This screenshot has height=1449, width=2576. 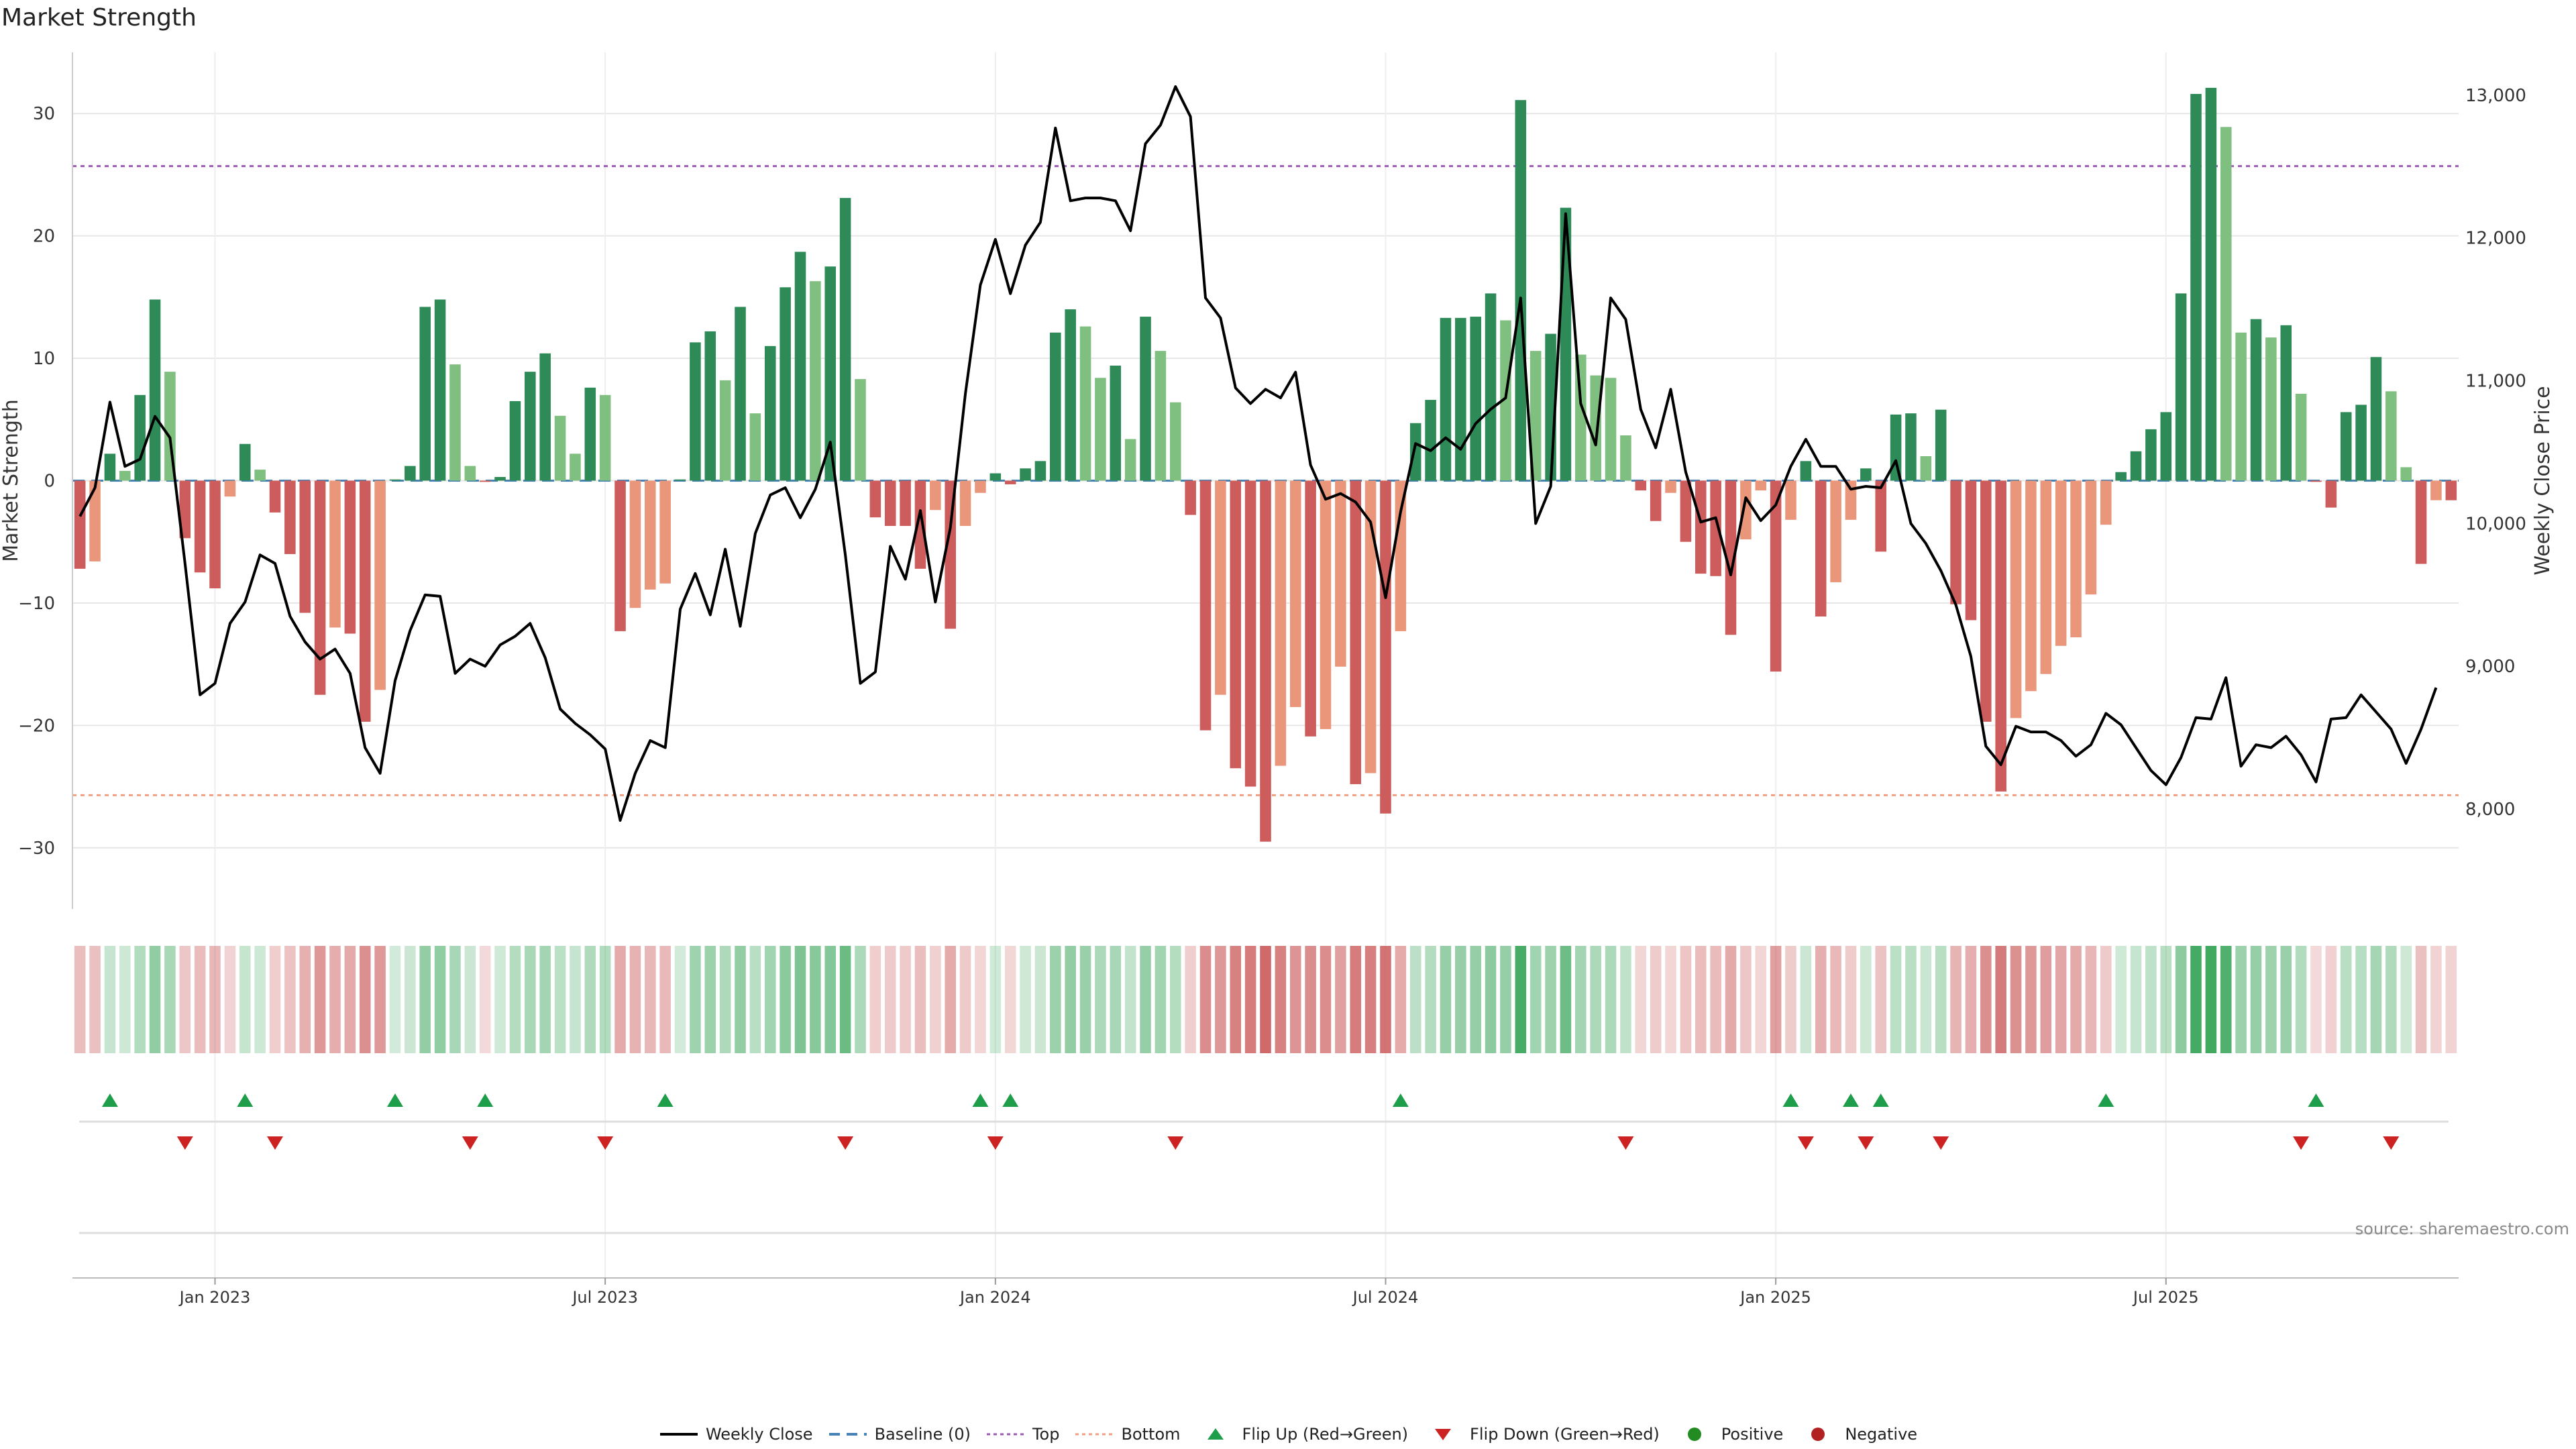 I want to click on y2-tick-label: 11,000, so click(x=2495, y=382).